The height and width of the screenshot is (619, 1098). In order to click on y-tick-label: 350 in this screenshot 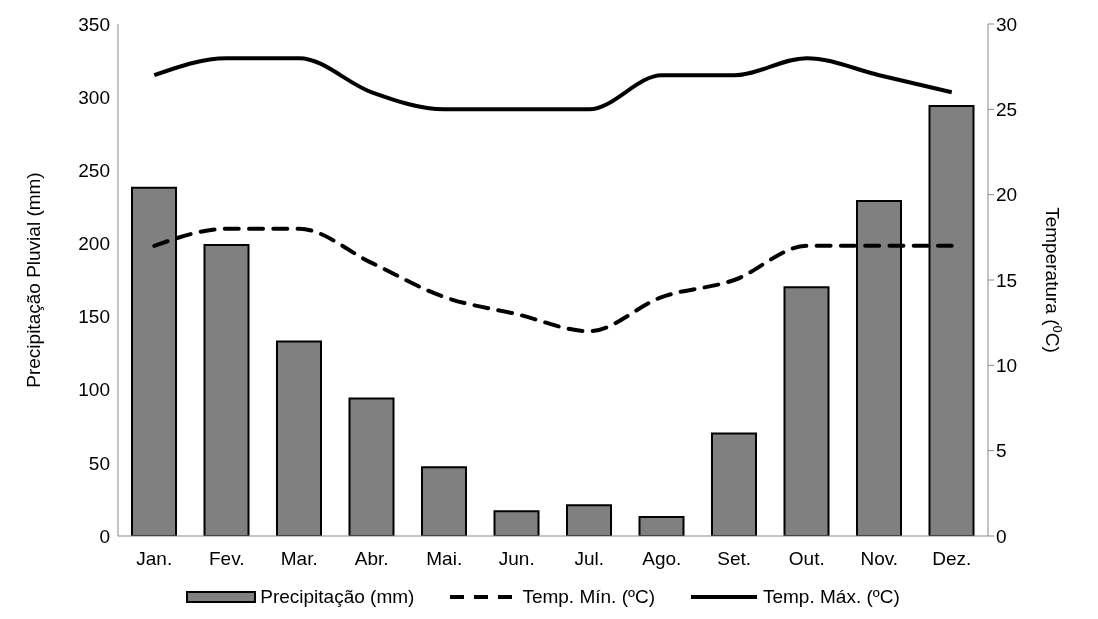, I will do `click(94, 24)`.